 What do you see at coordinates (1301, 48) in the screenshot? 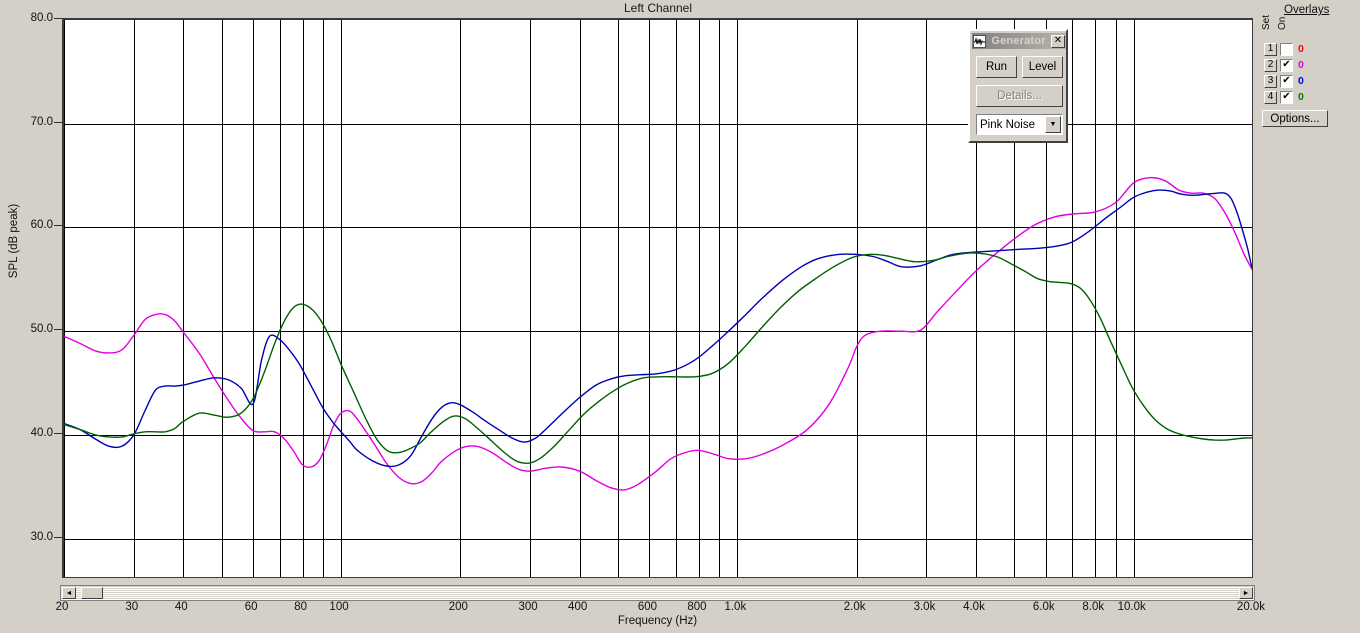
I see `overlay-value-1: 0` at bounding box center [1301, 48].